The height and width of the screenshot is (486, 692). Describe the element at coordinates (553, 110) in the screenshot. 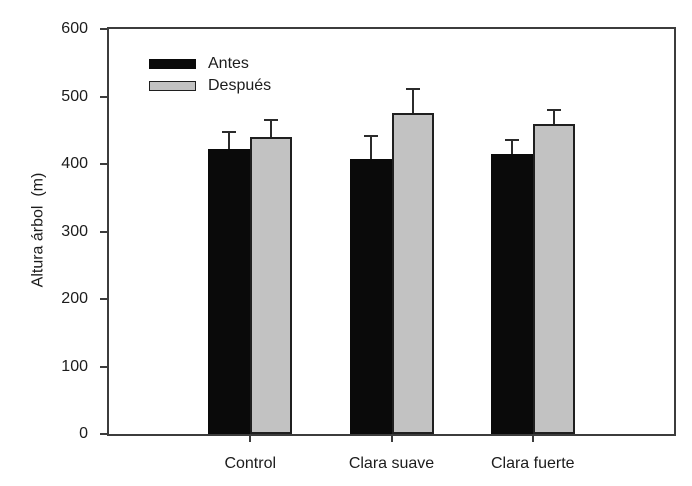

I see `error-cap-despues-clara-fuerte` at that location.